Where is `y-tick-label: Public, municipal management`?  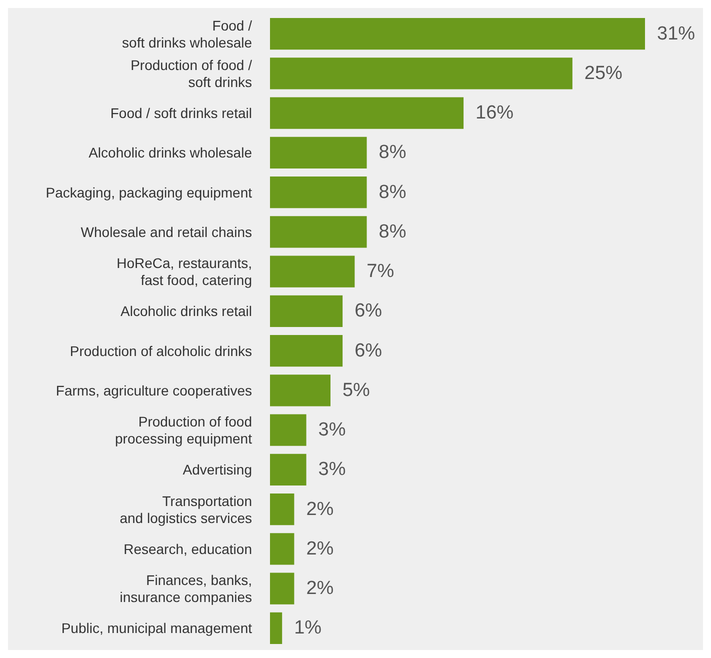 y-tick-label: Public, municipal management is located at coordinates (156, 628).